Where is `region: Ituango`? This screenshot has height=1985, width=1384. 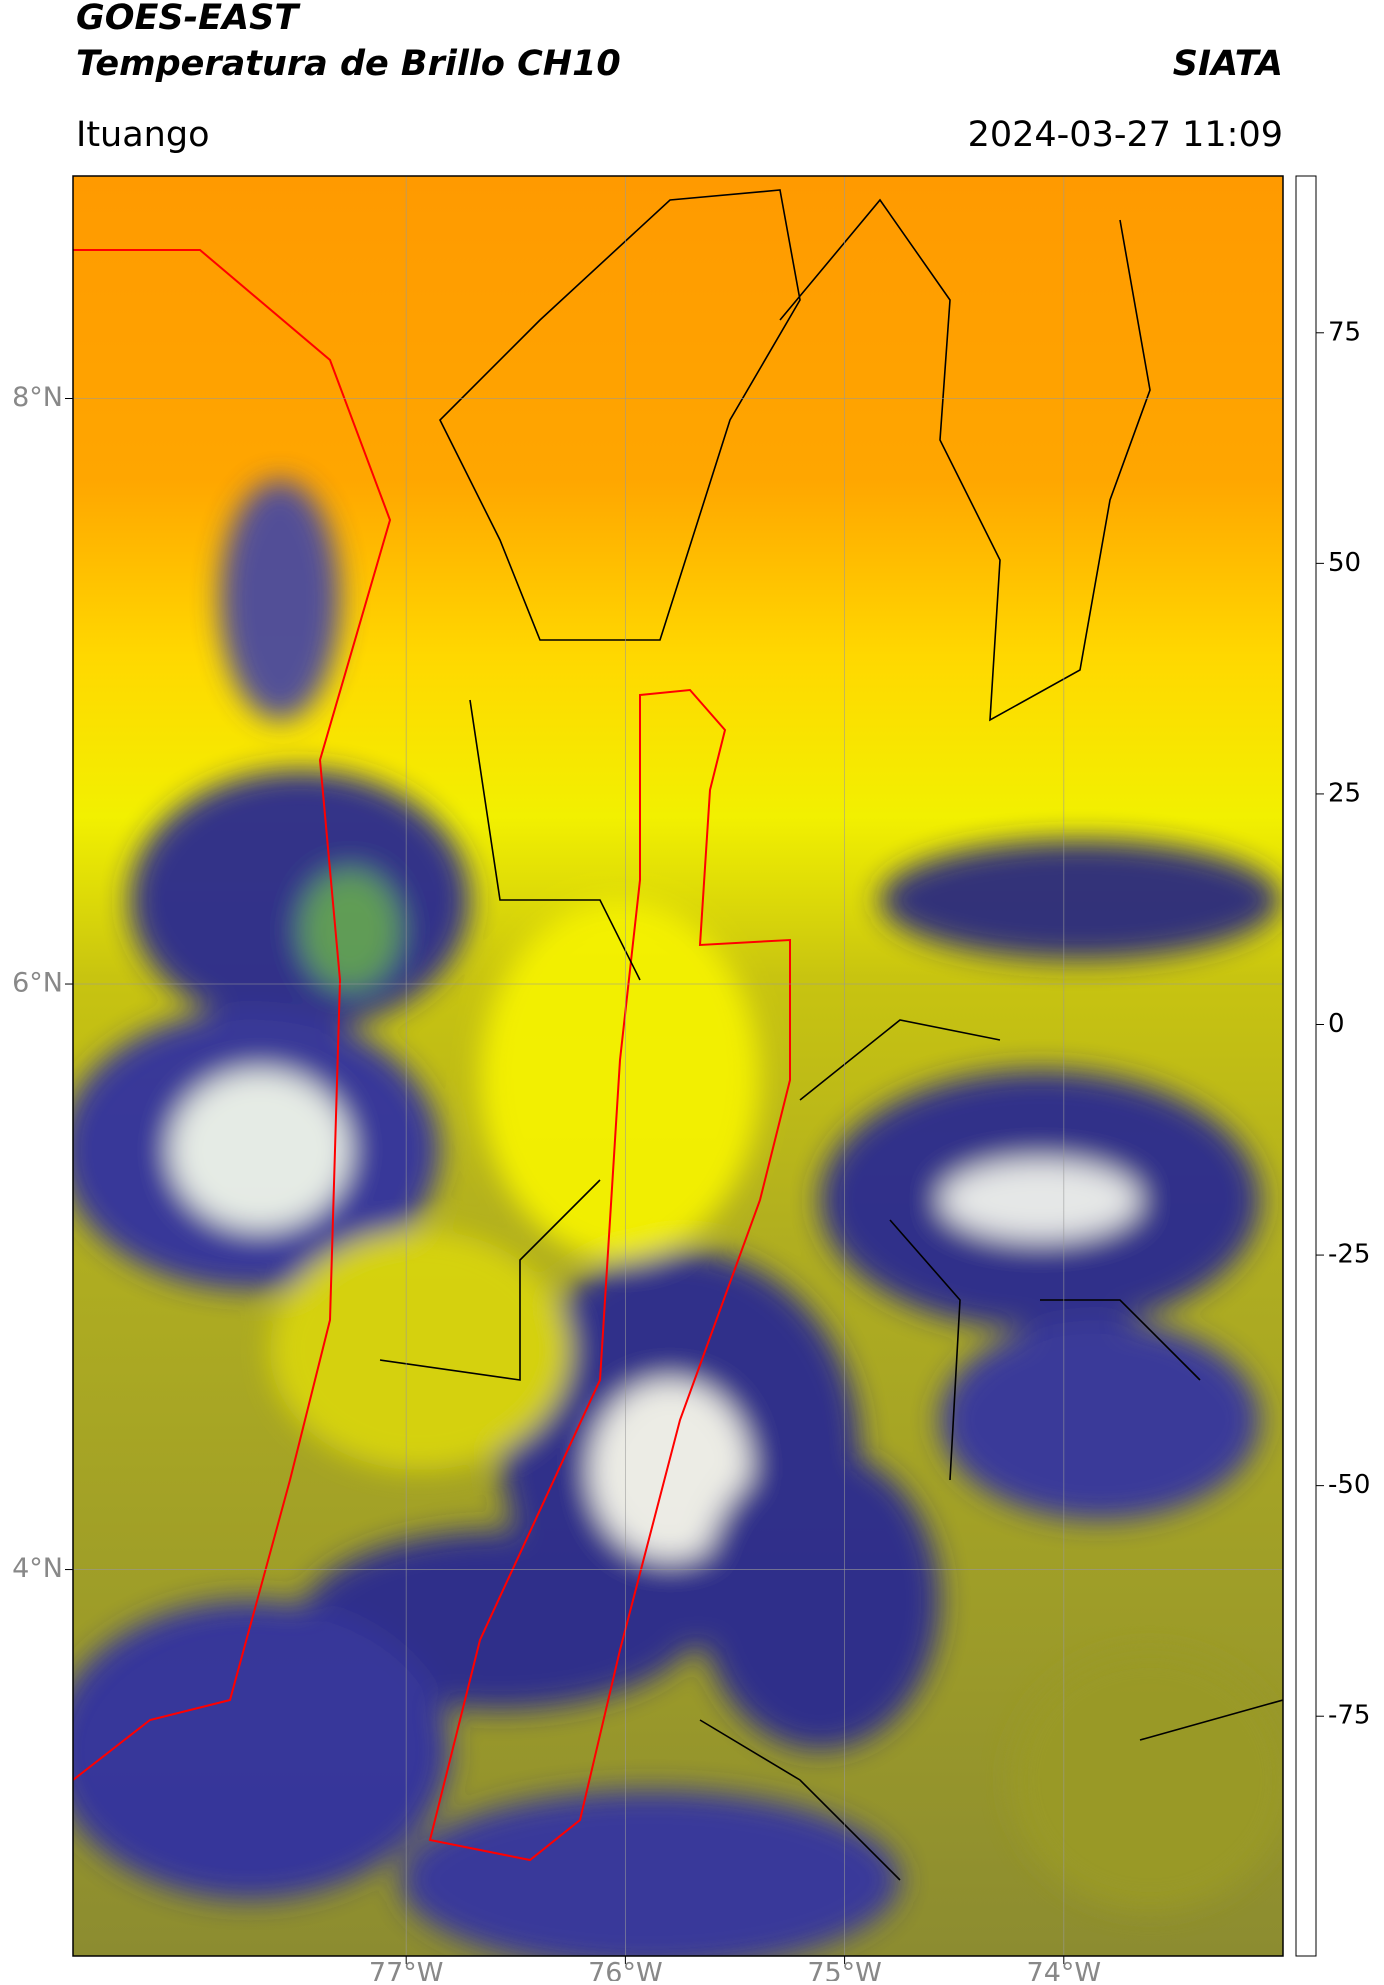
region: Ituango is located at coordinates (143, 135).